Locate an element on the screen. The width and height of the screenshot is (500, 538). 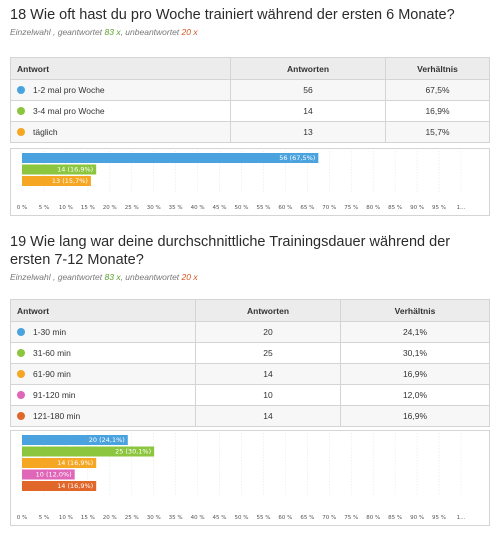
meta-mid: , unbeantwortet is located at coordinates (151, 32).